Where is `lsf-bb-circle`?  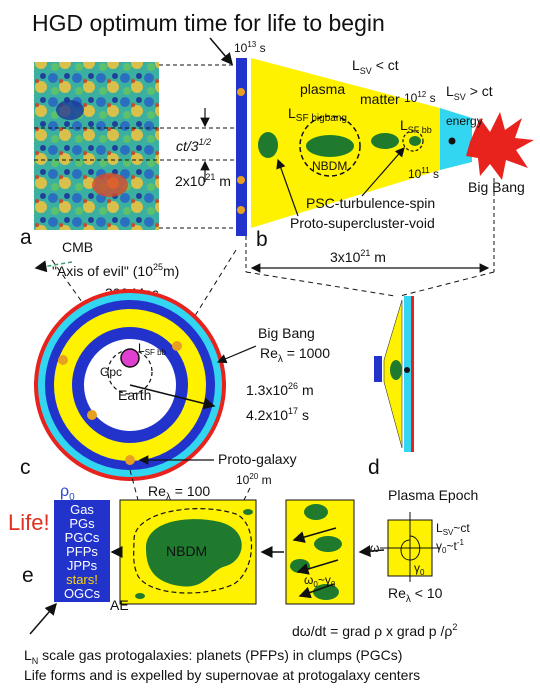 lsf-bb-circle is located at coordinates (413, 141).